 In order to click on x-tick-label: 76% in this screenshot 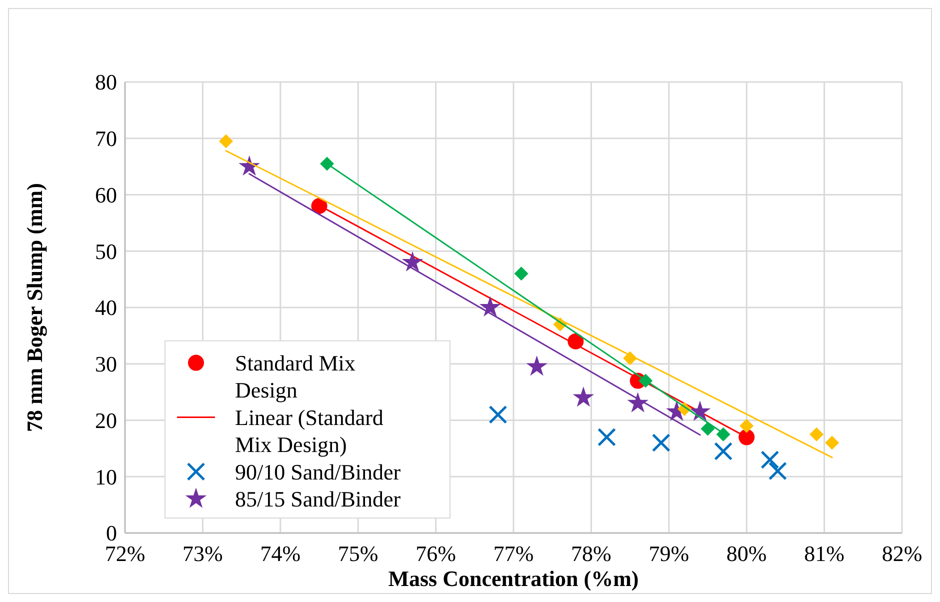, I will do `click(436, 553)`.